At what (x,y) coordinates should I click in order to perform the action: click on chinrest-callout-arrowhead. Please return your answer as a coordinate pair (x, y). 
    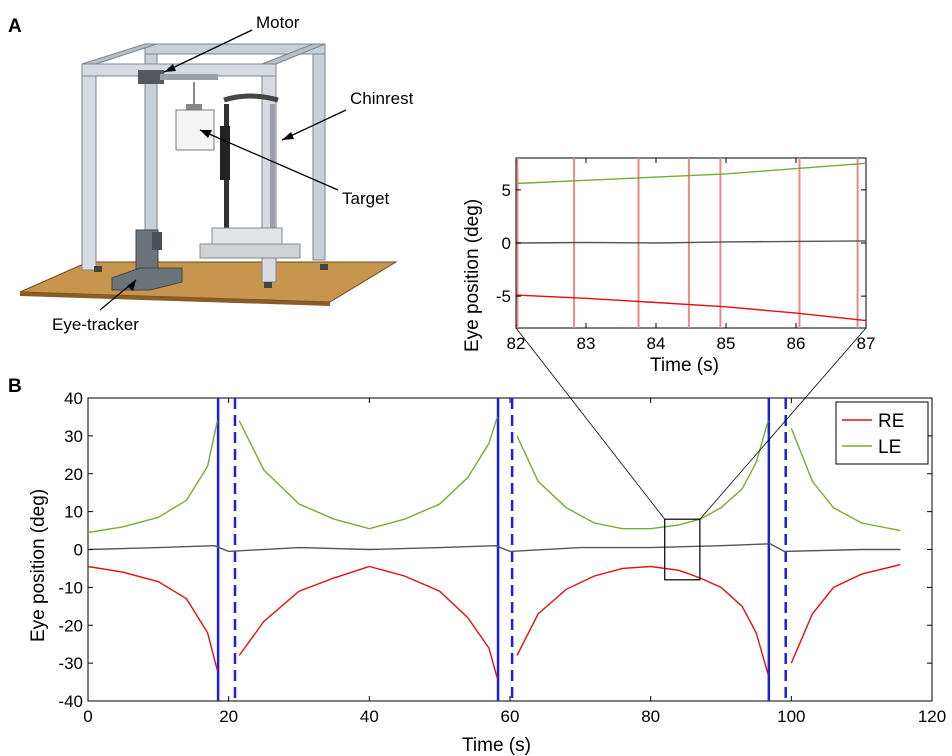
    Looking at the image, I should click on (288, 136).